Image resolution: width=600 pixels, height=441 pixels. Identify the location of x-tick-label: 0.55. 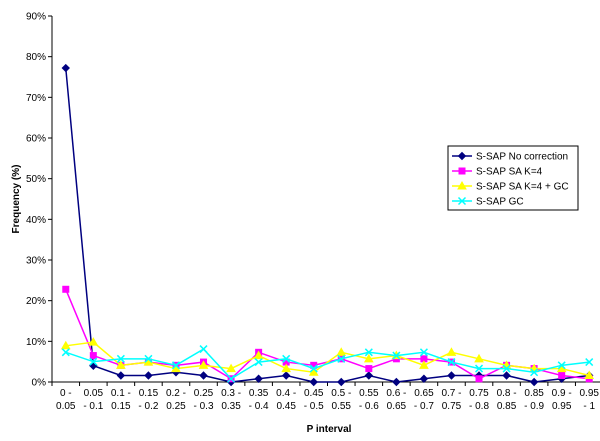
(369, 393).